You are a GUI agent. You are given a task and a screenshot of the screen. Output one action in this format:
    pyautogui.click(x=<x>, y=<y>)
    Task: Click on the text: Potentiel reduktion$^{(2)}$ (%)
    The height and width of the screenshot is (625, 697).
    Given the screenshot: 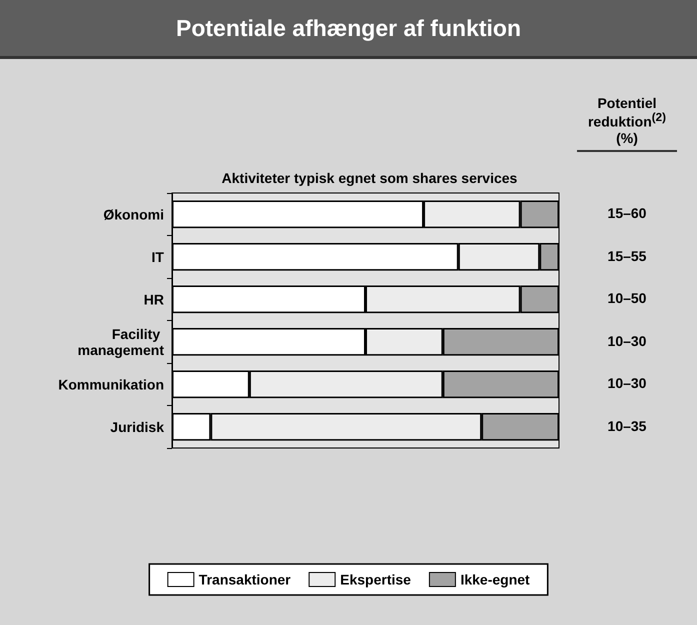 What is the action you would take?
    pyautogui.click(x=627, y=120)
    